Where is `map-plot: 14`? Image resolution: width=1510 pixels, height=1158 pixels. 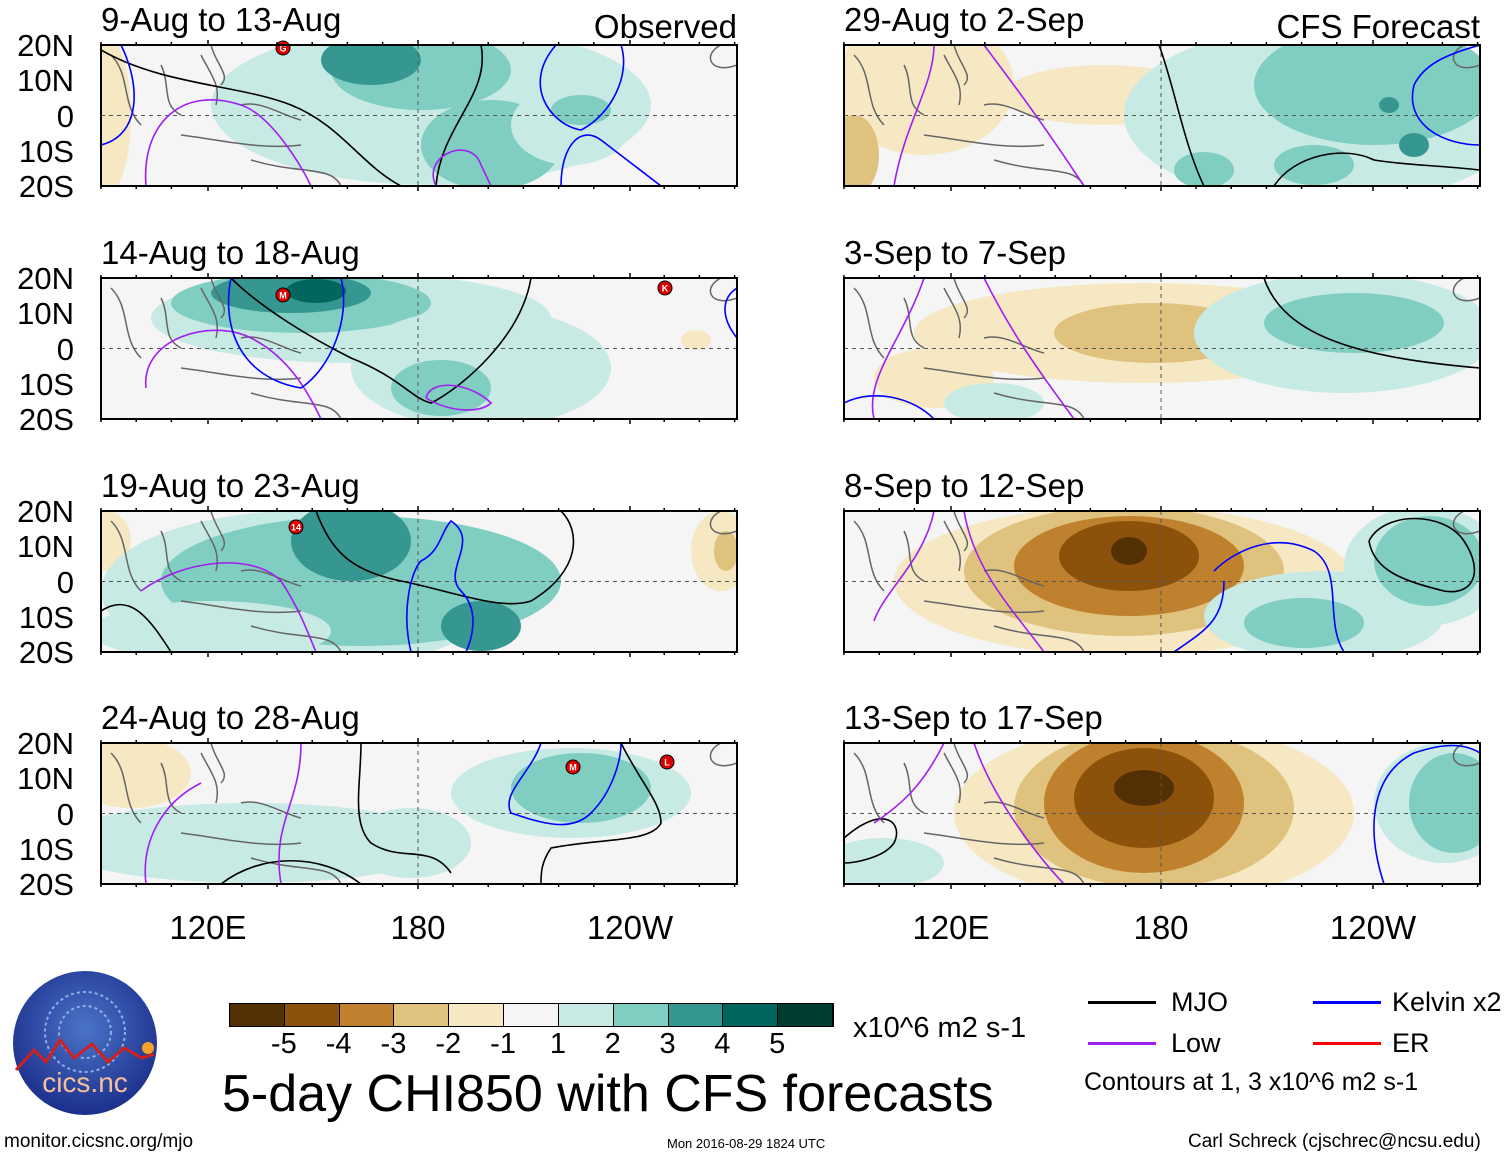 map-plot: 14 is located at coordinates (419, 581).